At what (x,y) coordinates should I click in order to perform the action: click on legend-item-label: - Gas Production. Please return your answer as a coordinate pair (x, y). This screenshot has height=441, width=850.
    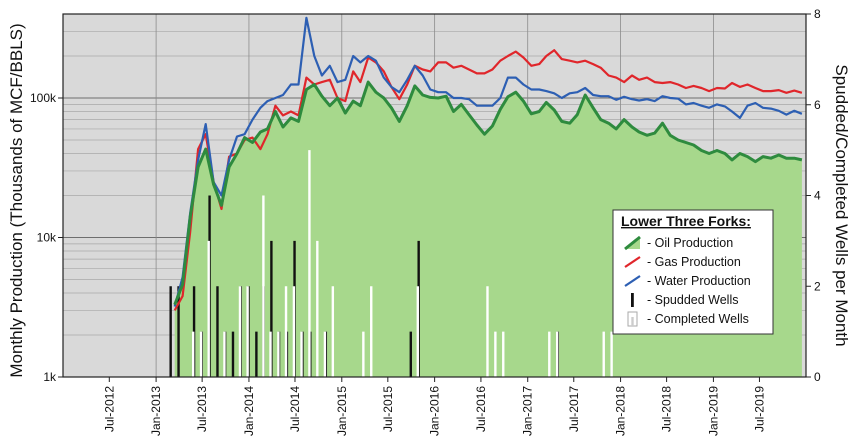
    Looking at the image, I should click on (694, 262).